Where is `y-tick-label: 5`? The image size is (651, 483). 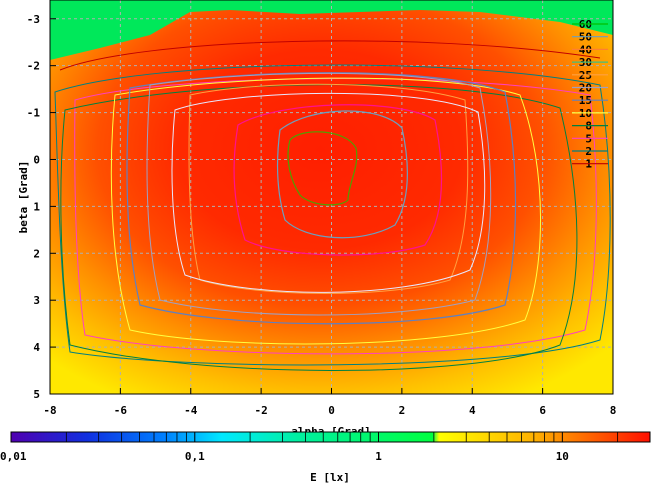
y-tick-label: 5 is located at coordinates (36, 394).